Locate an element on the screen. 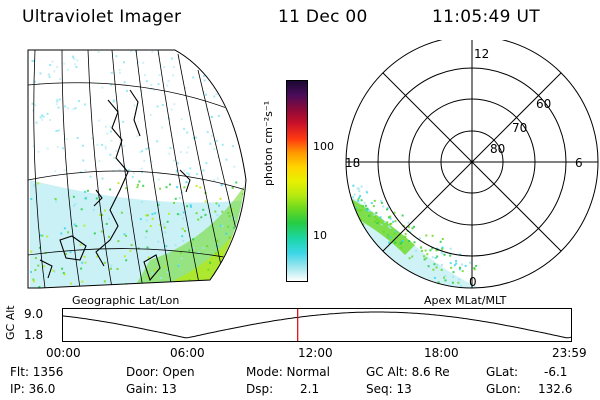 The width and height of the screenshot is (600, 400). altitude-ytick-top: 9.0 is located at coordinates (34, 314).